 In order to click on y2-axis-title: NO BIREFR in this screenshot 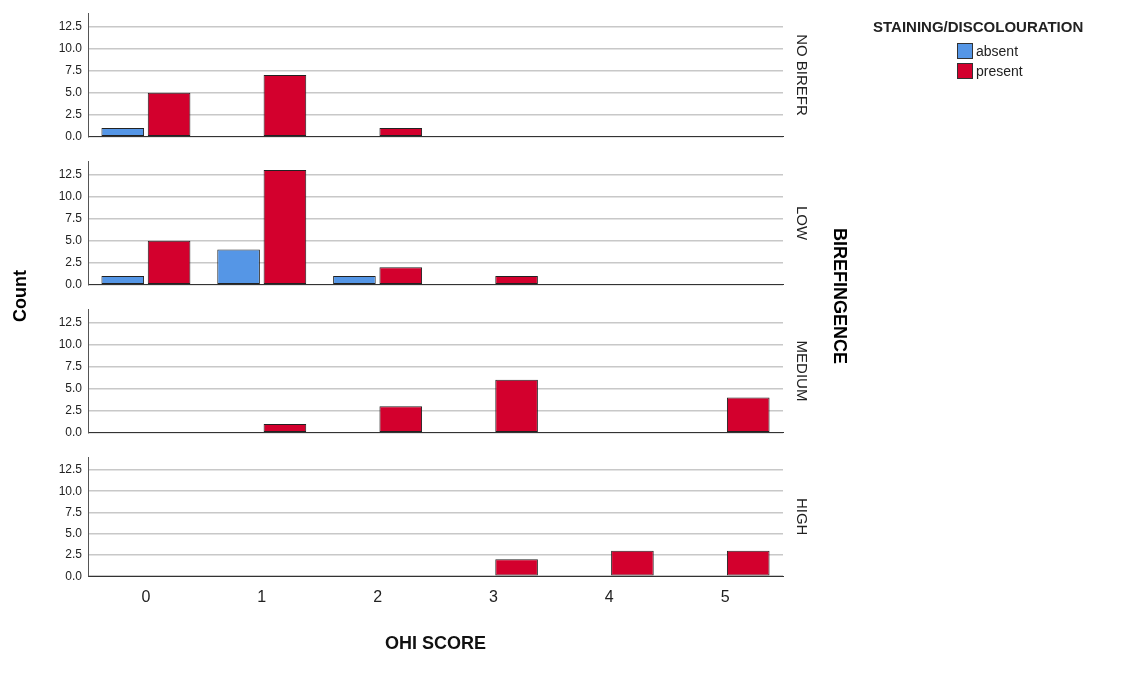, I will do `click(802, 75)`.